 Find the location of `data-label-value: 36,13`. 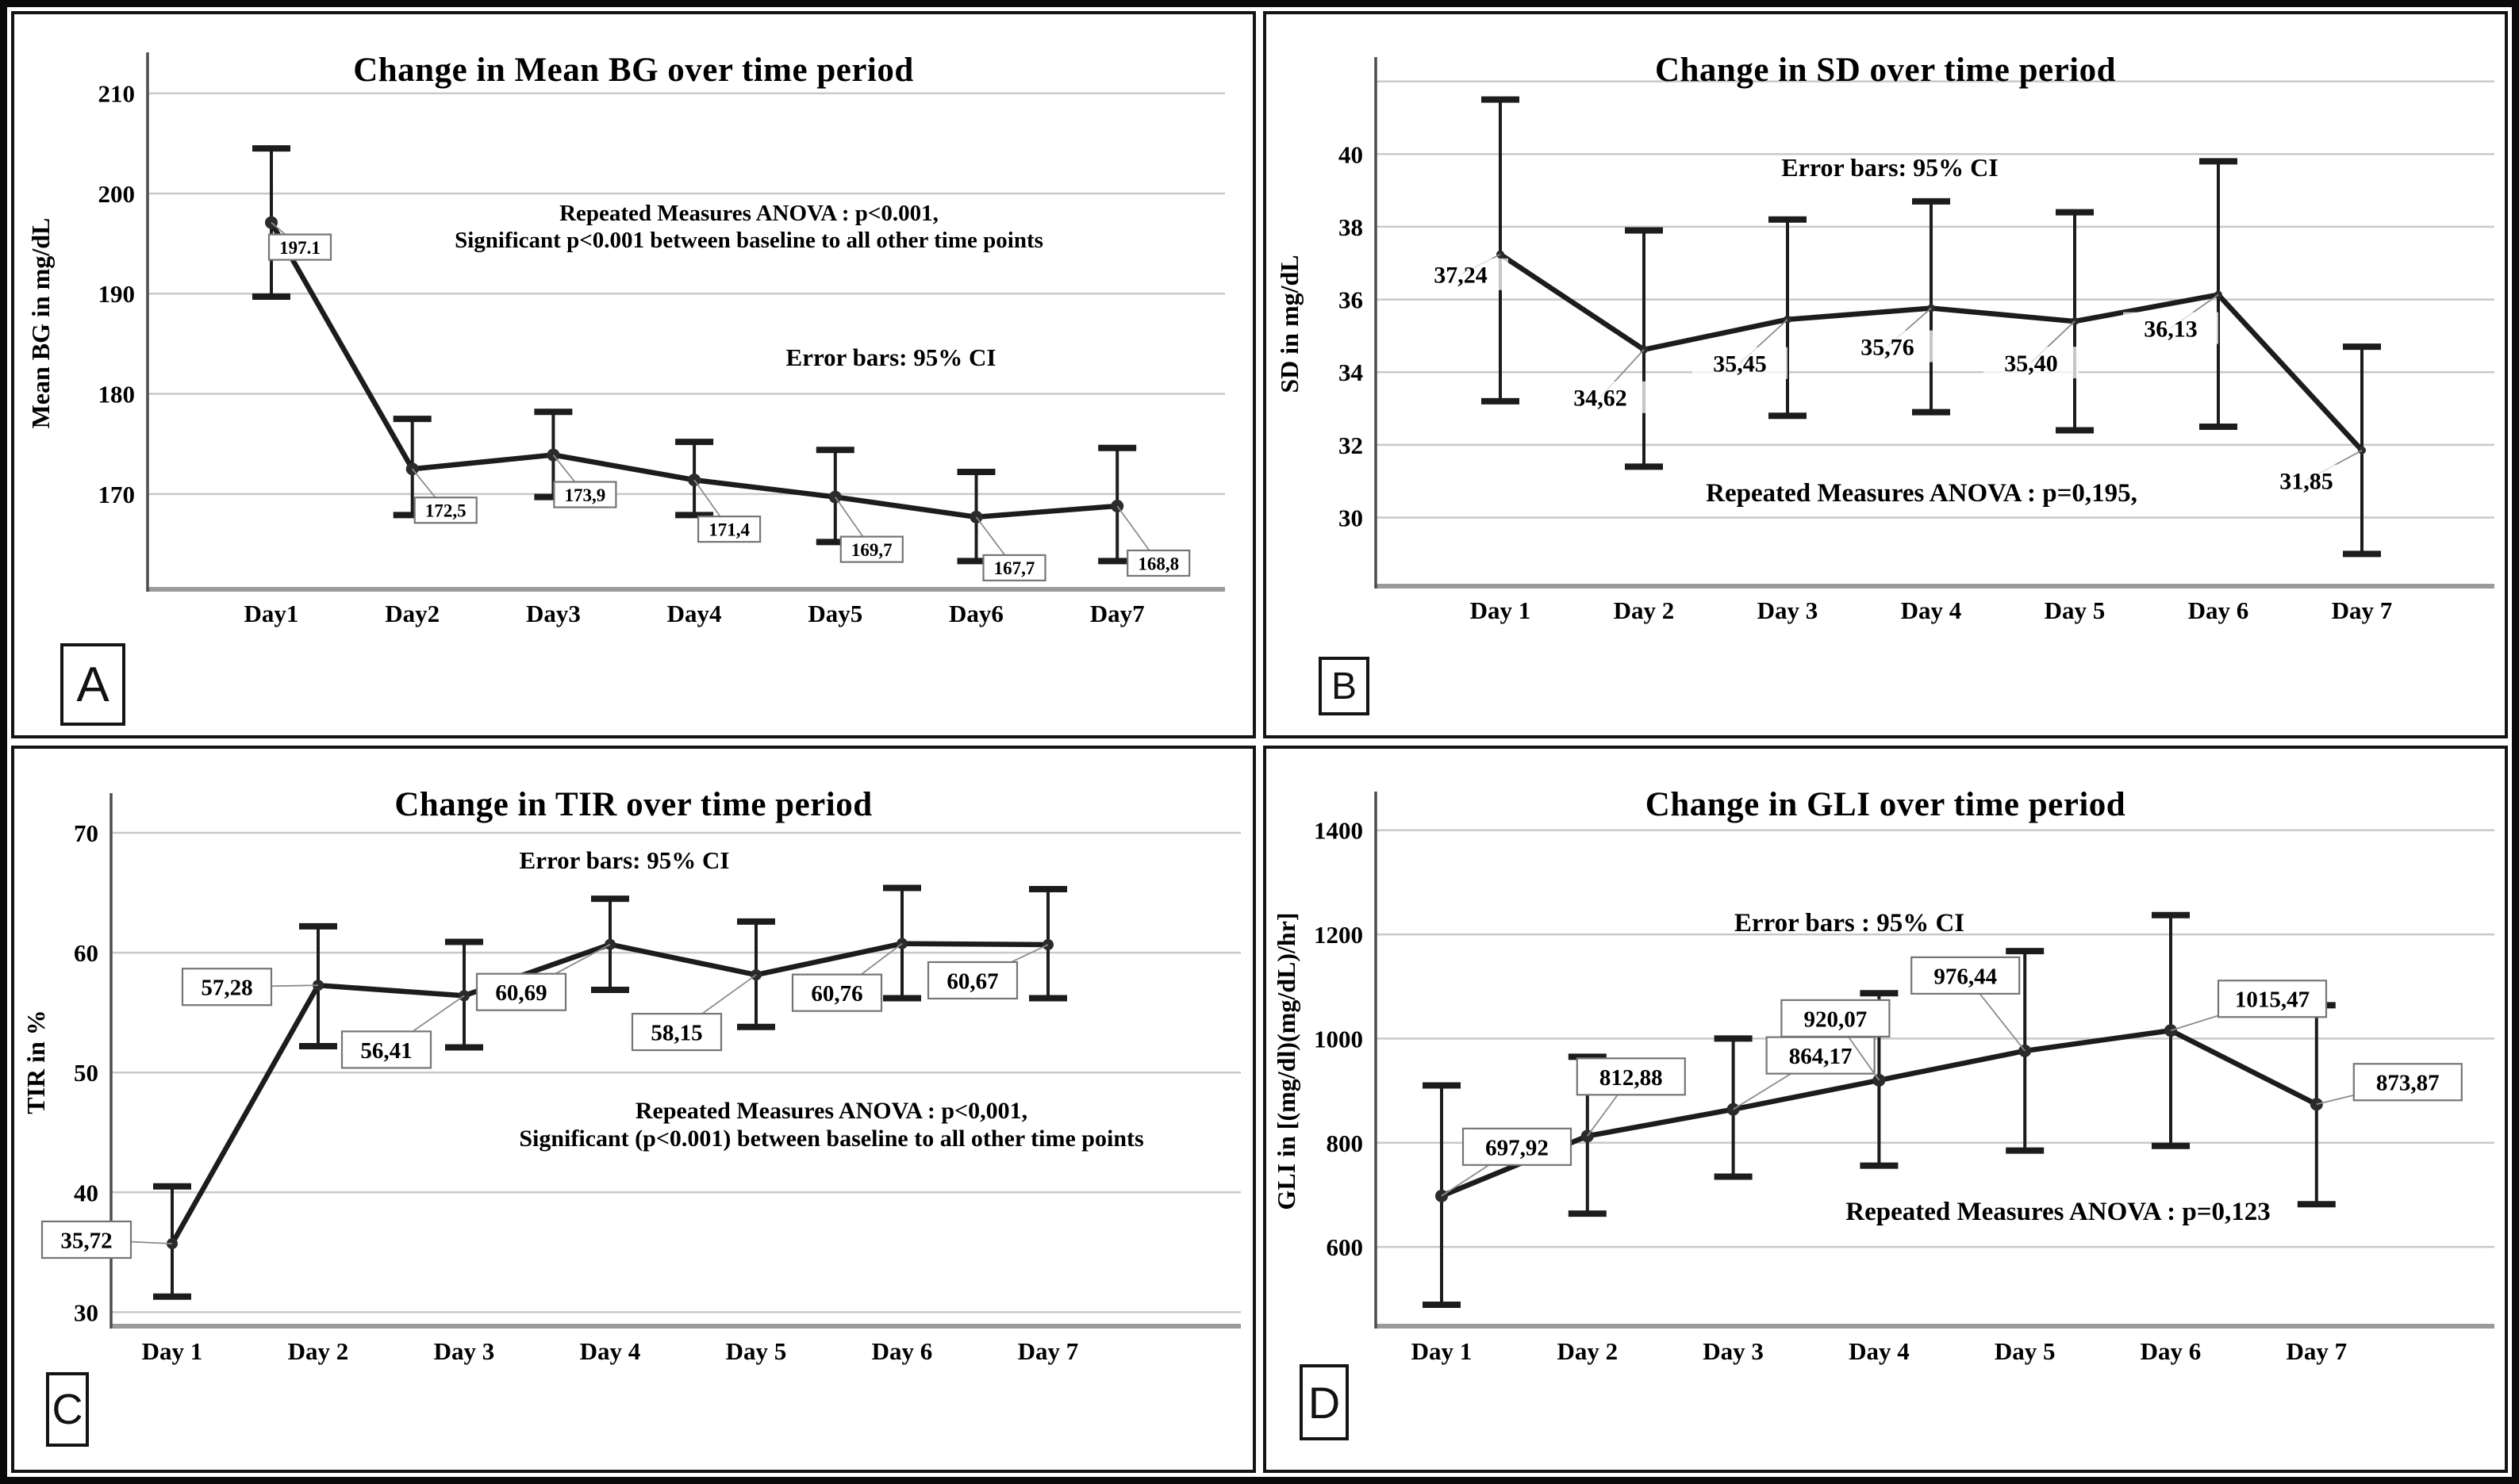

data-label-value: 36,13 is located at coordinates (2171, 329).